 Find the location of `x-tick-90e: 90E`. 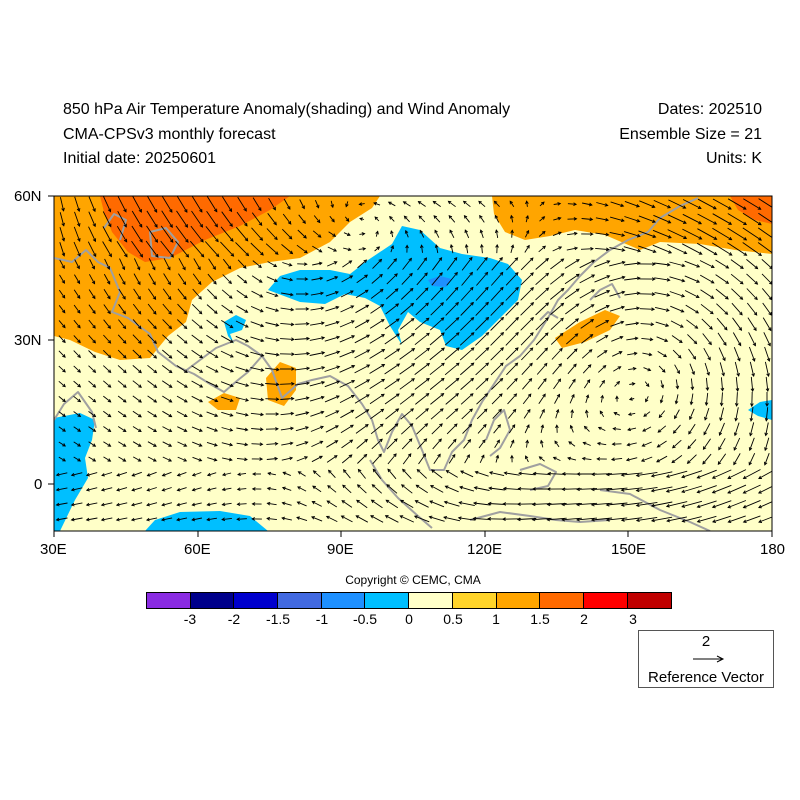

x-tick-90e: 90E is located at coordinates (340, 549).